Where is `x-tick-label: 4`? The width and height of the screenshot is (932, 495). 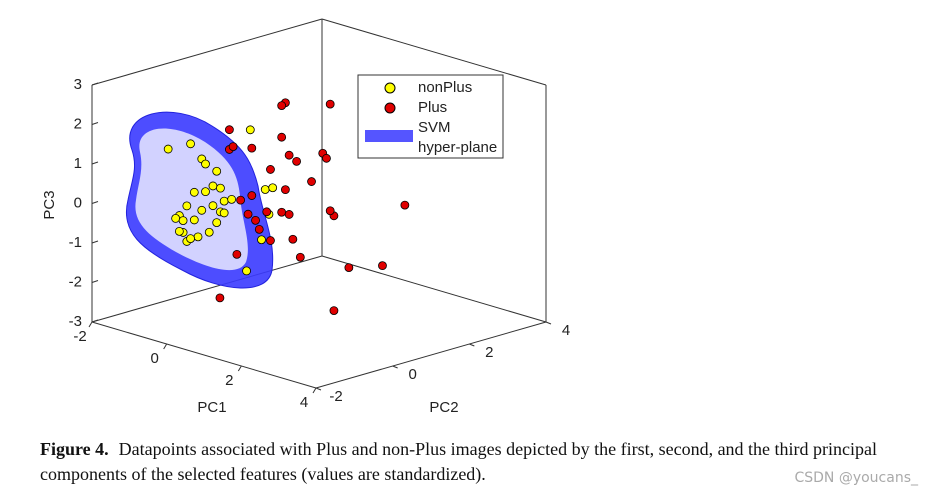
x-tick-label: 4 is located at coordinates (304, 402).